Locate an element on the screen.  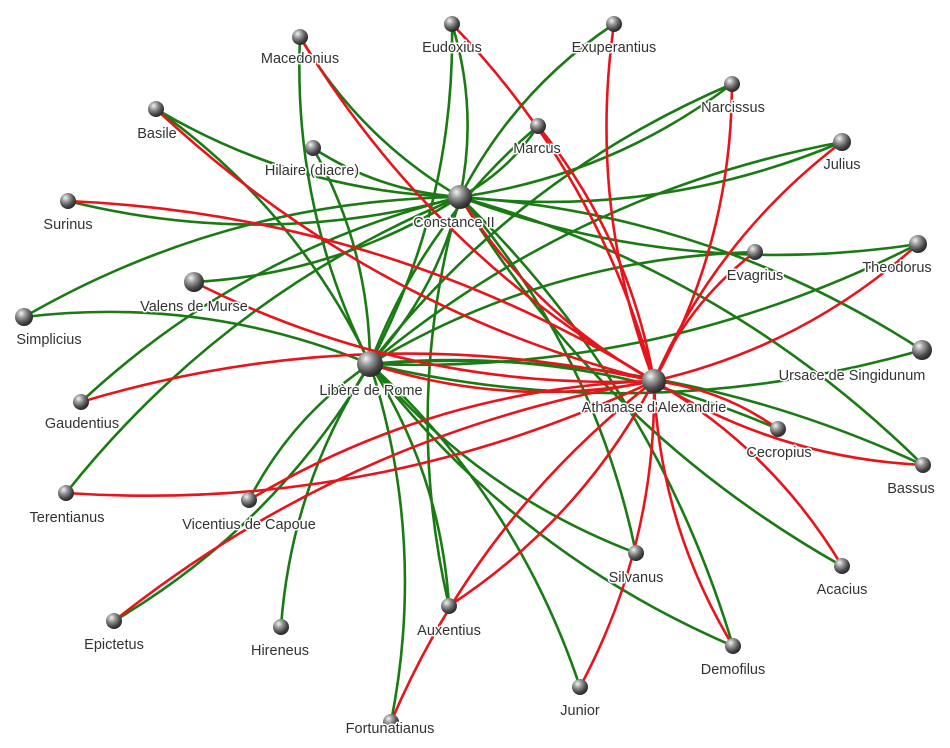
edge-athanase-vicentius is located at coordinates (451, 440).